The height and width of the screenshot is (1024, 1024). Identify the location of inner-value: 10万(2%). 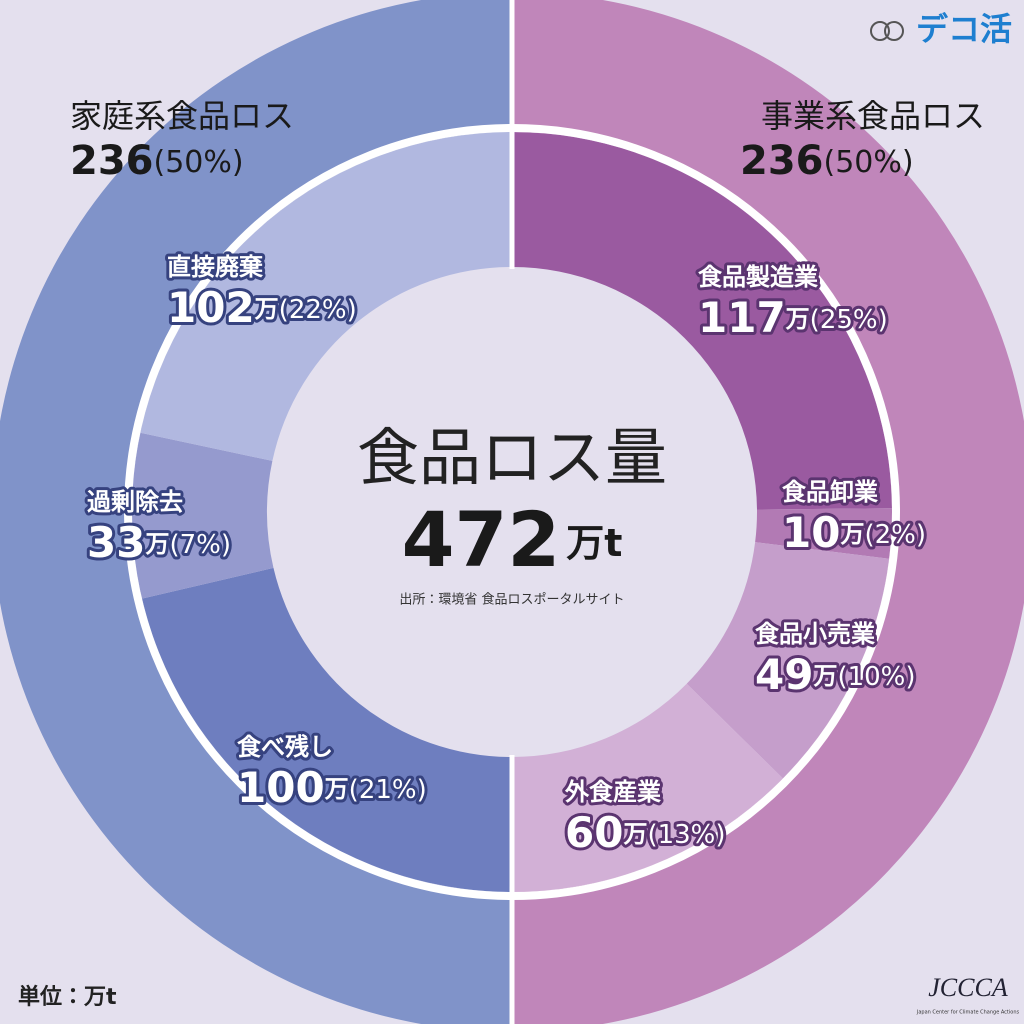
(854, 532).